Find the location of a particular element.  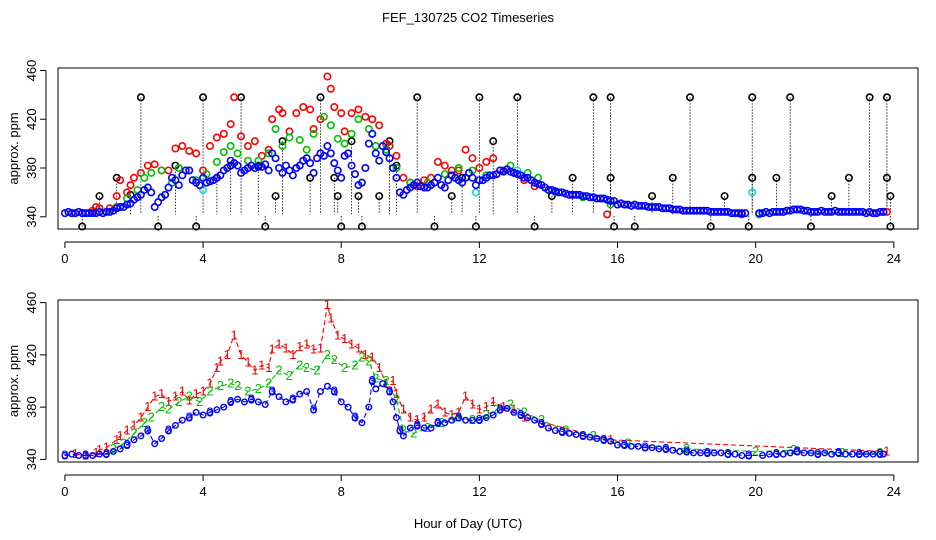

y-axis-title: approx. ppm is located at coordinates (13, 381).